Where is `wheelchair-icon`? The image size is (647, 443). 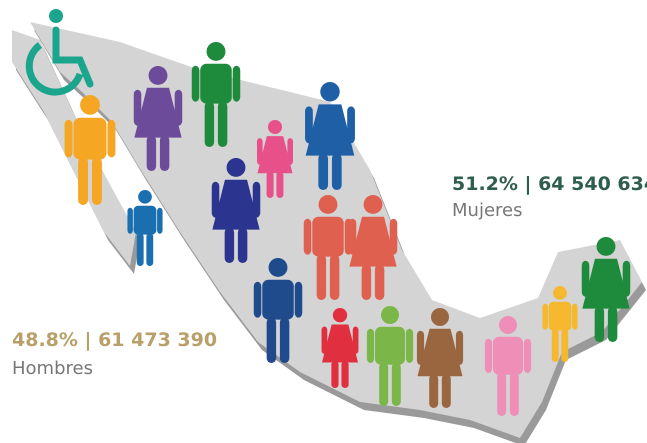
wheelchair-icon is located at coordinates (59, 52).